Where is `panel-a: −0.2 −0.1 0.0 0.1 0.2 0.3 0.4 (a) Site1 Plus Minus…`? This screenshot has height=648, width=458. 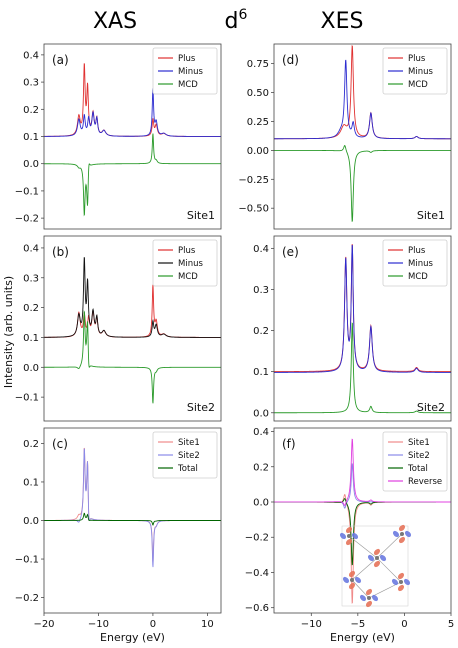
panel-a: −0.2 −0.1 0.0 0.1 0.2 0.3 0.4 (a) Site1 Plus Minus… is located at coordinates (118, 136).